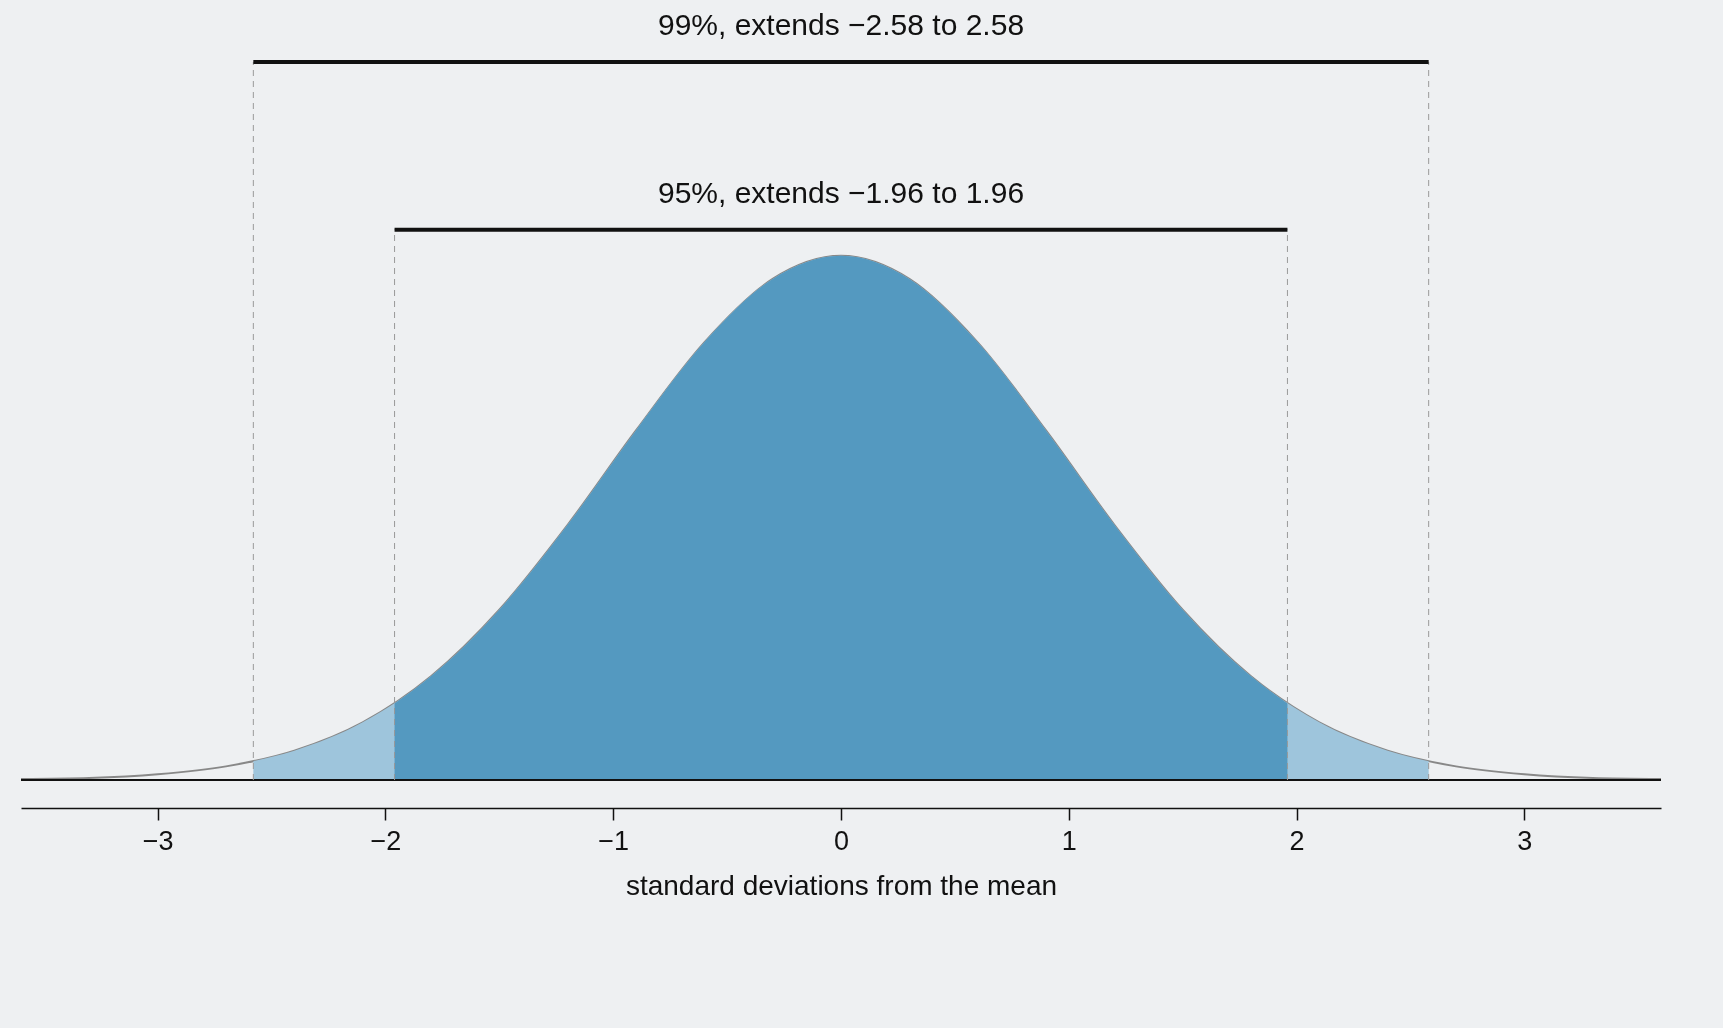 This screenshot has width=1723, height=1028. Describe the element at coordinates (158, 840) in the screenshot. I see `x-tick-label: −3` at that location.